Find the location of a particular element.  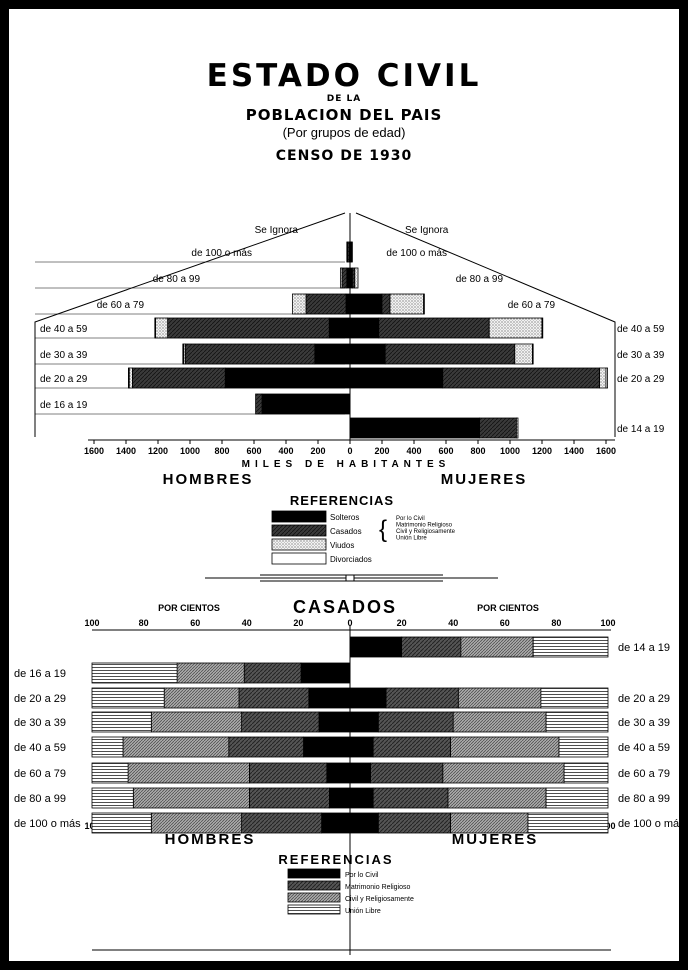

bar-hombres-de-16-a-19-casados is located at coordinates (259, 404).